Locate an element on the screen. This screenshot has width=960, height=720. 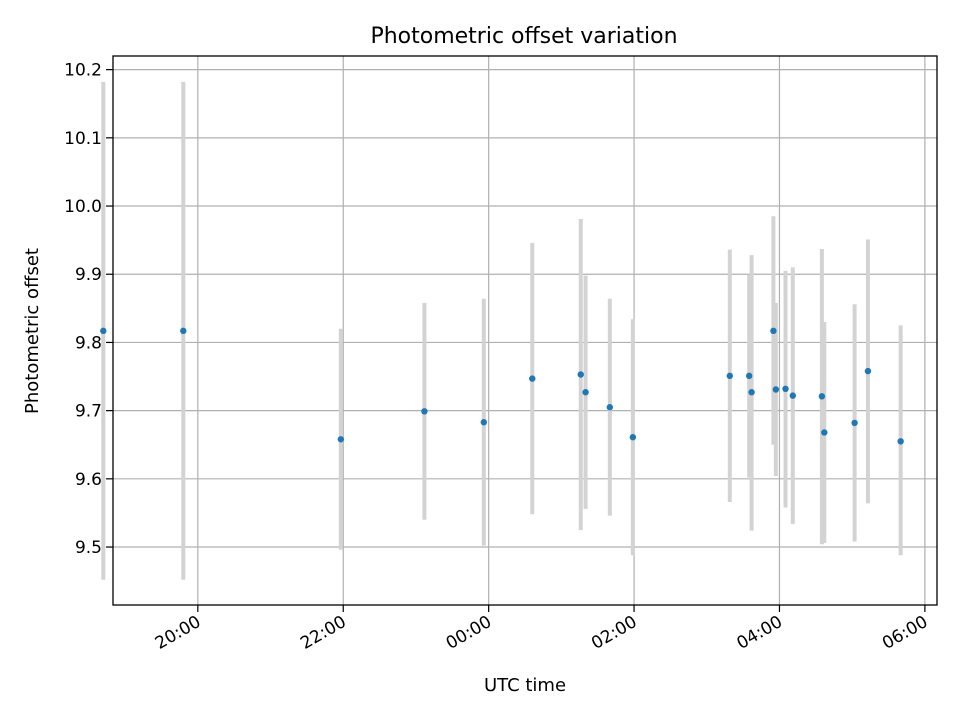
y-tick-label: 10.2 is located at coordinates (83, 71).